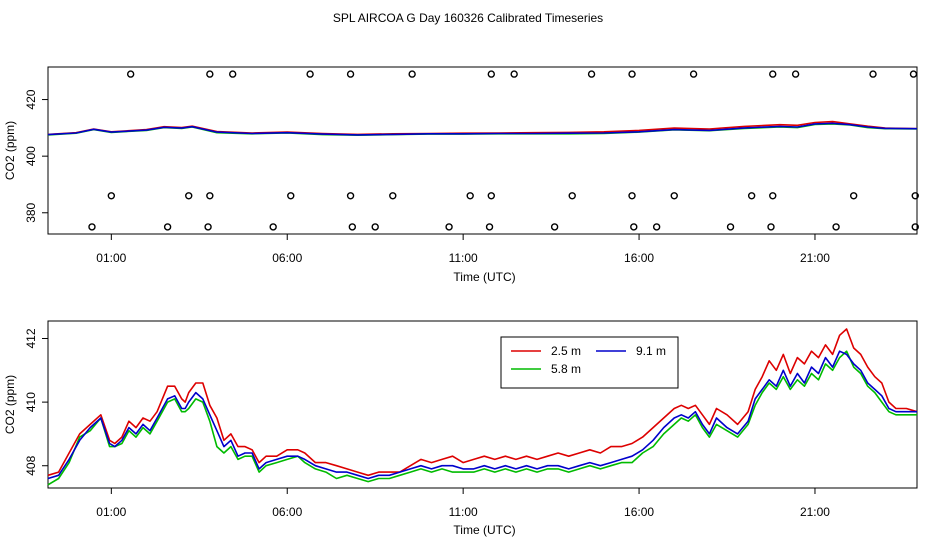 This screenshot has height=540, width=936. What do you see at coordinates (31, 99) in the screenshot?
I see `y-tick-label: 420` at bounding box center [31, 99].